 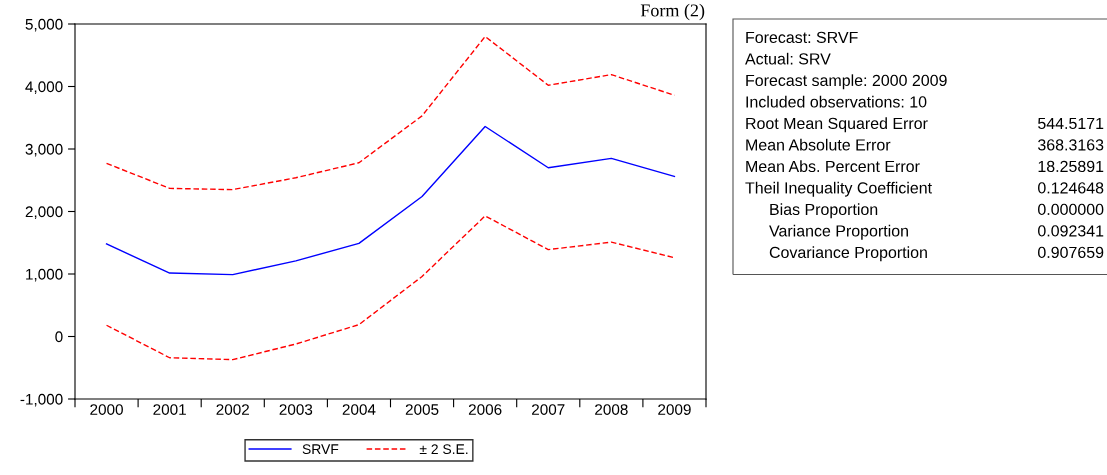 What do you see at coordinates (296, 409) in the screenshot?
I see `x-tick-label: 2003` at bounding box center [296, 409].